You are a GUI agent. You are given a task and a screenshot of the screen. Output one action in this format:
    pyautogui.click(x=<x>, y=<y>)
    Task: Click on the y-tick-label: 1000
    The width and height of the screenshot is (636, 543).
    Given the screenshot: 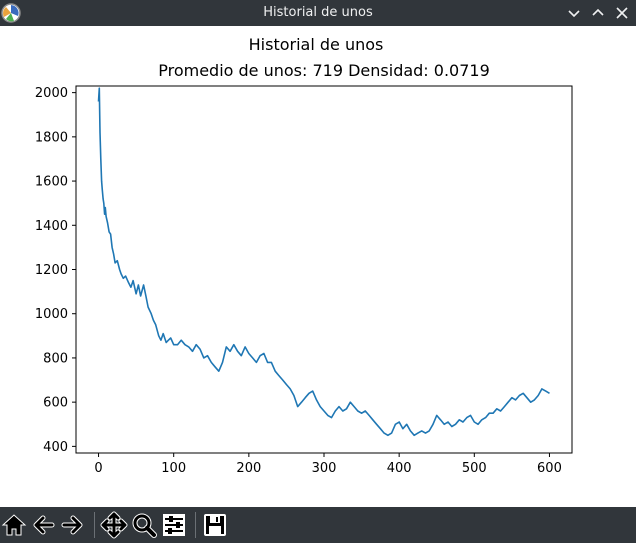 What is the action you would take?
    pyautogui.click(x=51, y=314)
    